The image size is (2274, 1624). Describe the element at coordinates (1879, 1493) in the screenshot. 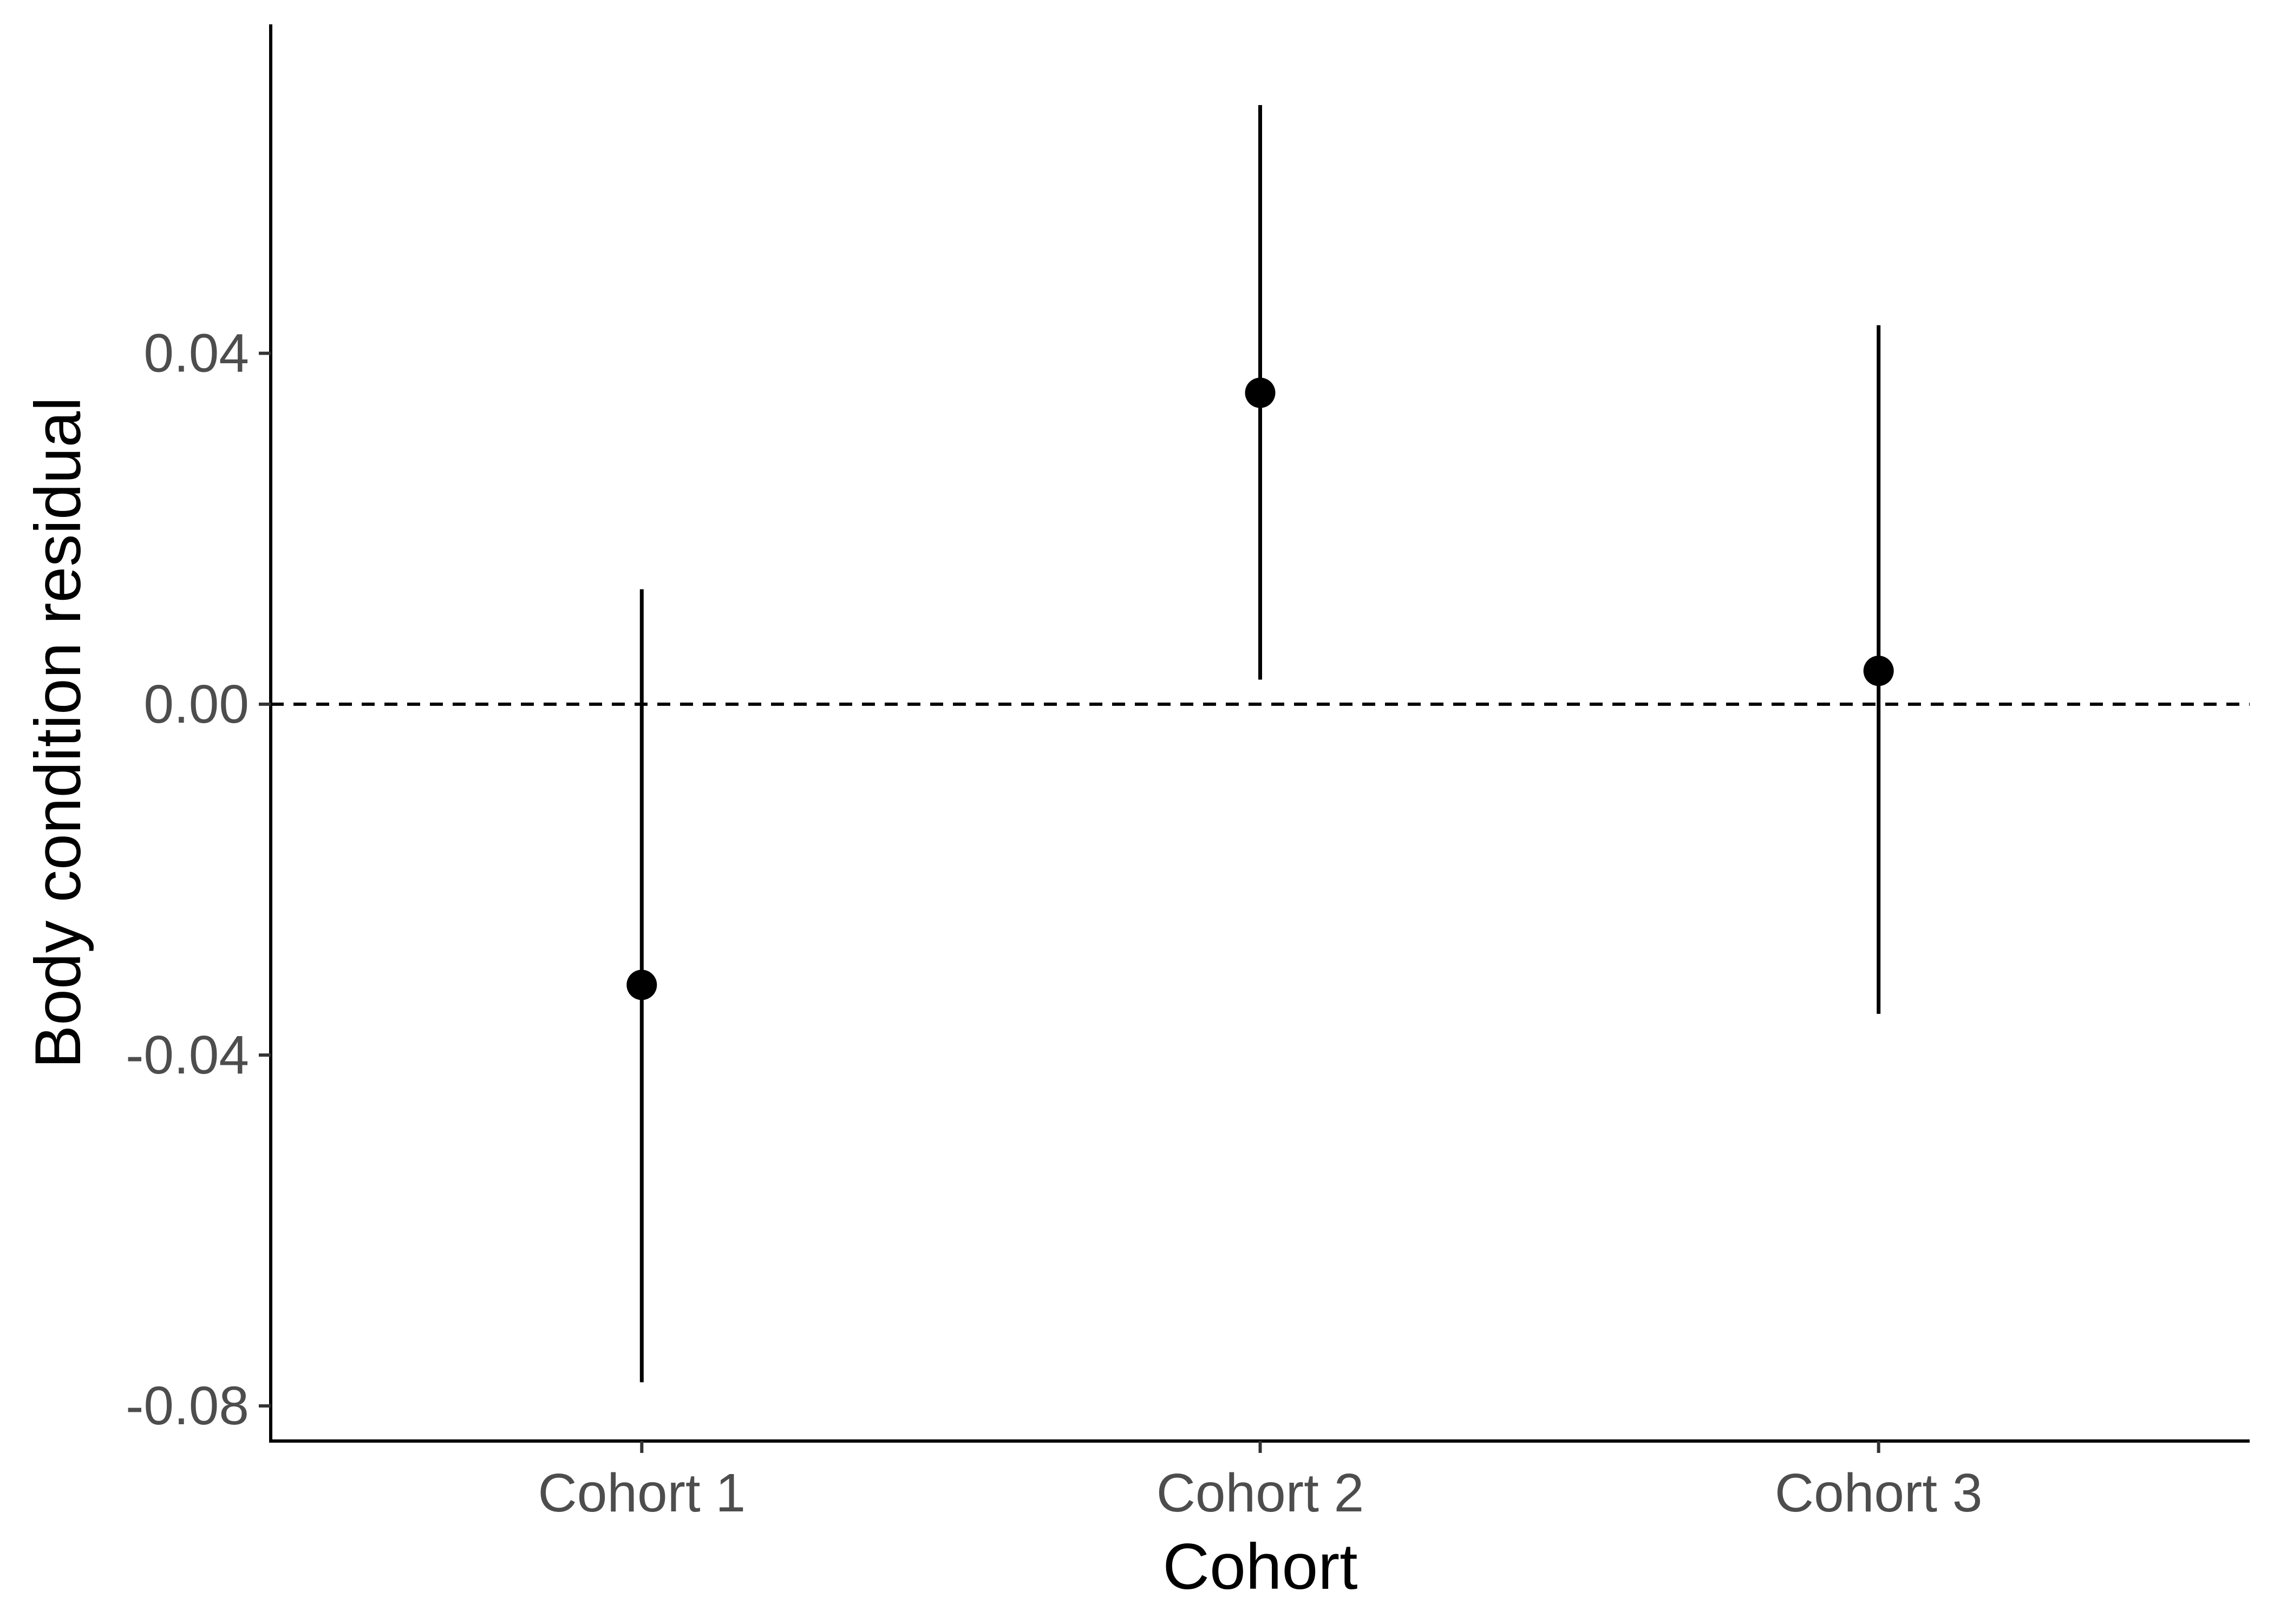

I see `x-tick-label: Cohort 3` at that location.